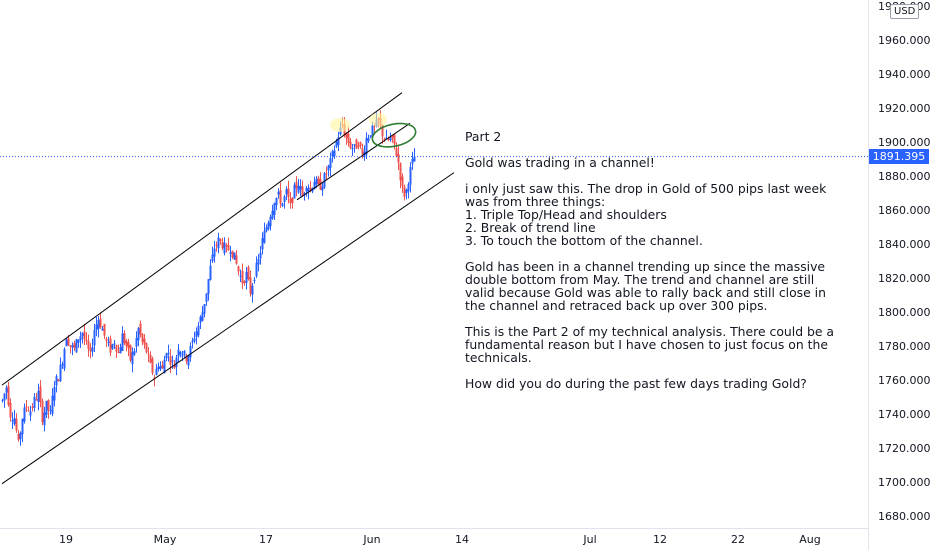  What do you see at coordinates (371, 539) in the screenshot?
I see `x-tick-label: Jun` at bounding box center [371, 539].